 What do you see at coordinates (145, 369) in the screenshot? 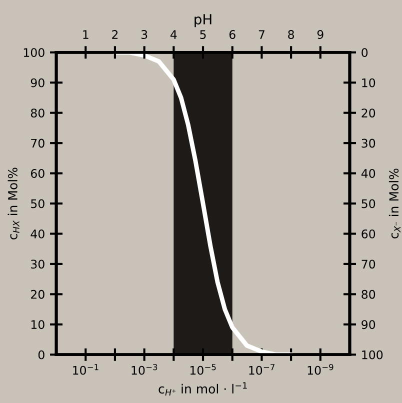
I see `x-tick-label: 10$^{−3}$` at bounding box center [145, 369].